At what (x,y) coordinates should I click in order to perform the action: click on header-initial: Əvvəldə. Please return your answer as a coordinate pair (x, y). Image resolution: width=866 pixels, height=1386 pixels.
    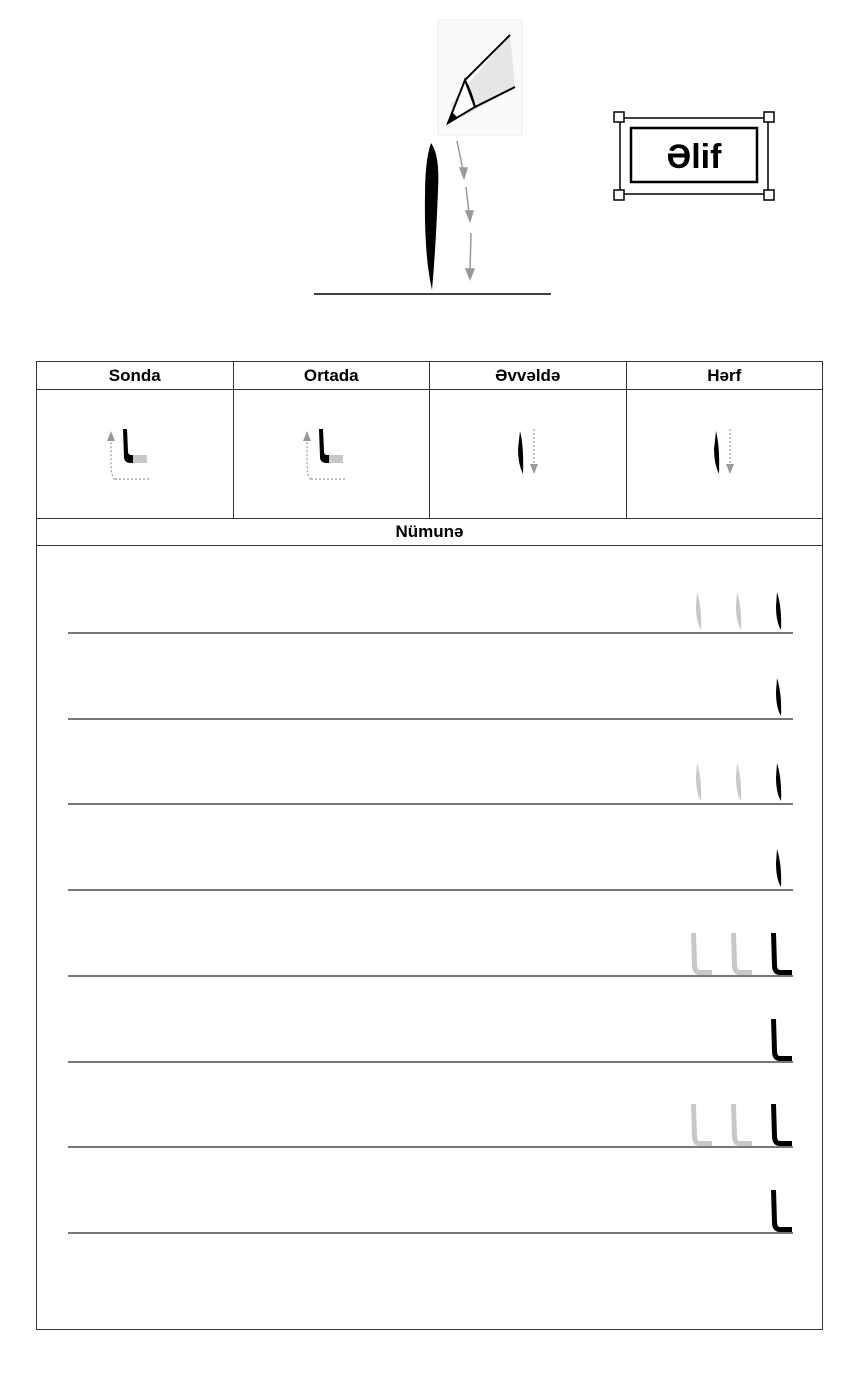
    Looking at the image, I should click on (528, 375).